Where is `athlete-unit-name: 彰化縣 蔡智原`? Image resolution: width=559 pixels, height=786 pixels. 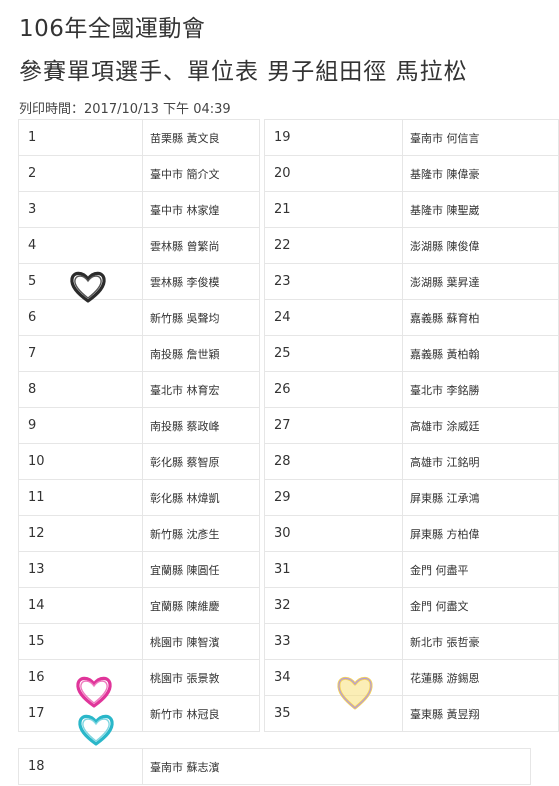 athlete-unit-name: 彰化縣 蔡智原 is located at coordinates (201, 461).